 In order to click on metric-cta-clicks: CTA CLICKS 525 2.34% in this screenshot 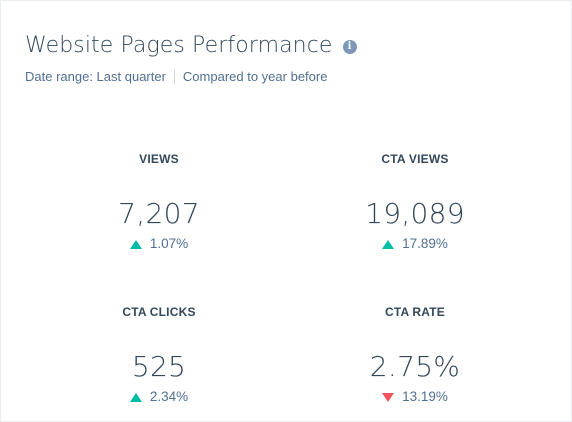, I will do `click(159, 355)`.